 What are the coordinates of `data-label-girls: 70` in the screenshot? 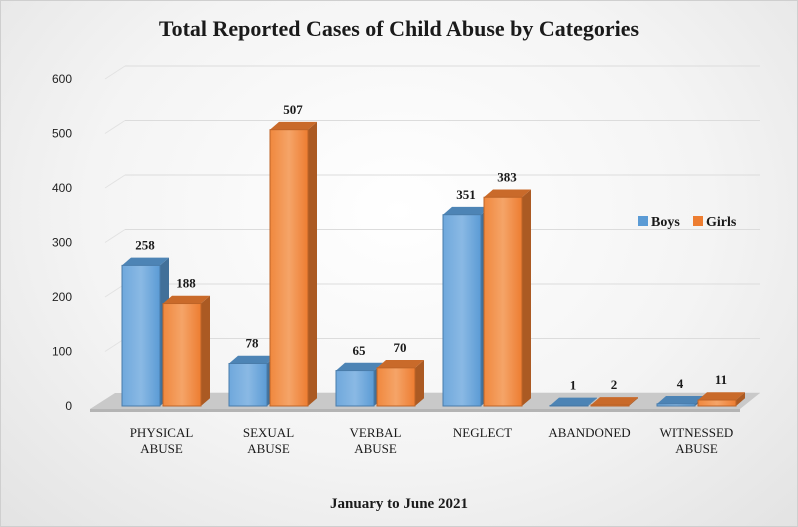 It's located at (400, 347).